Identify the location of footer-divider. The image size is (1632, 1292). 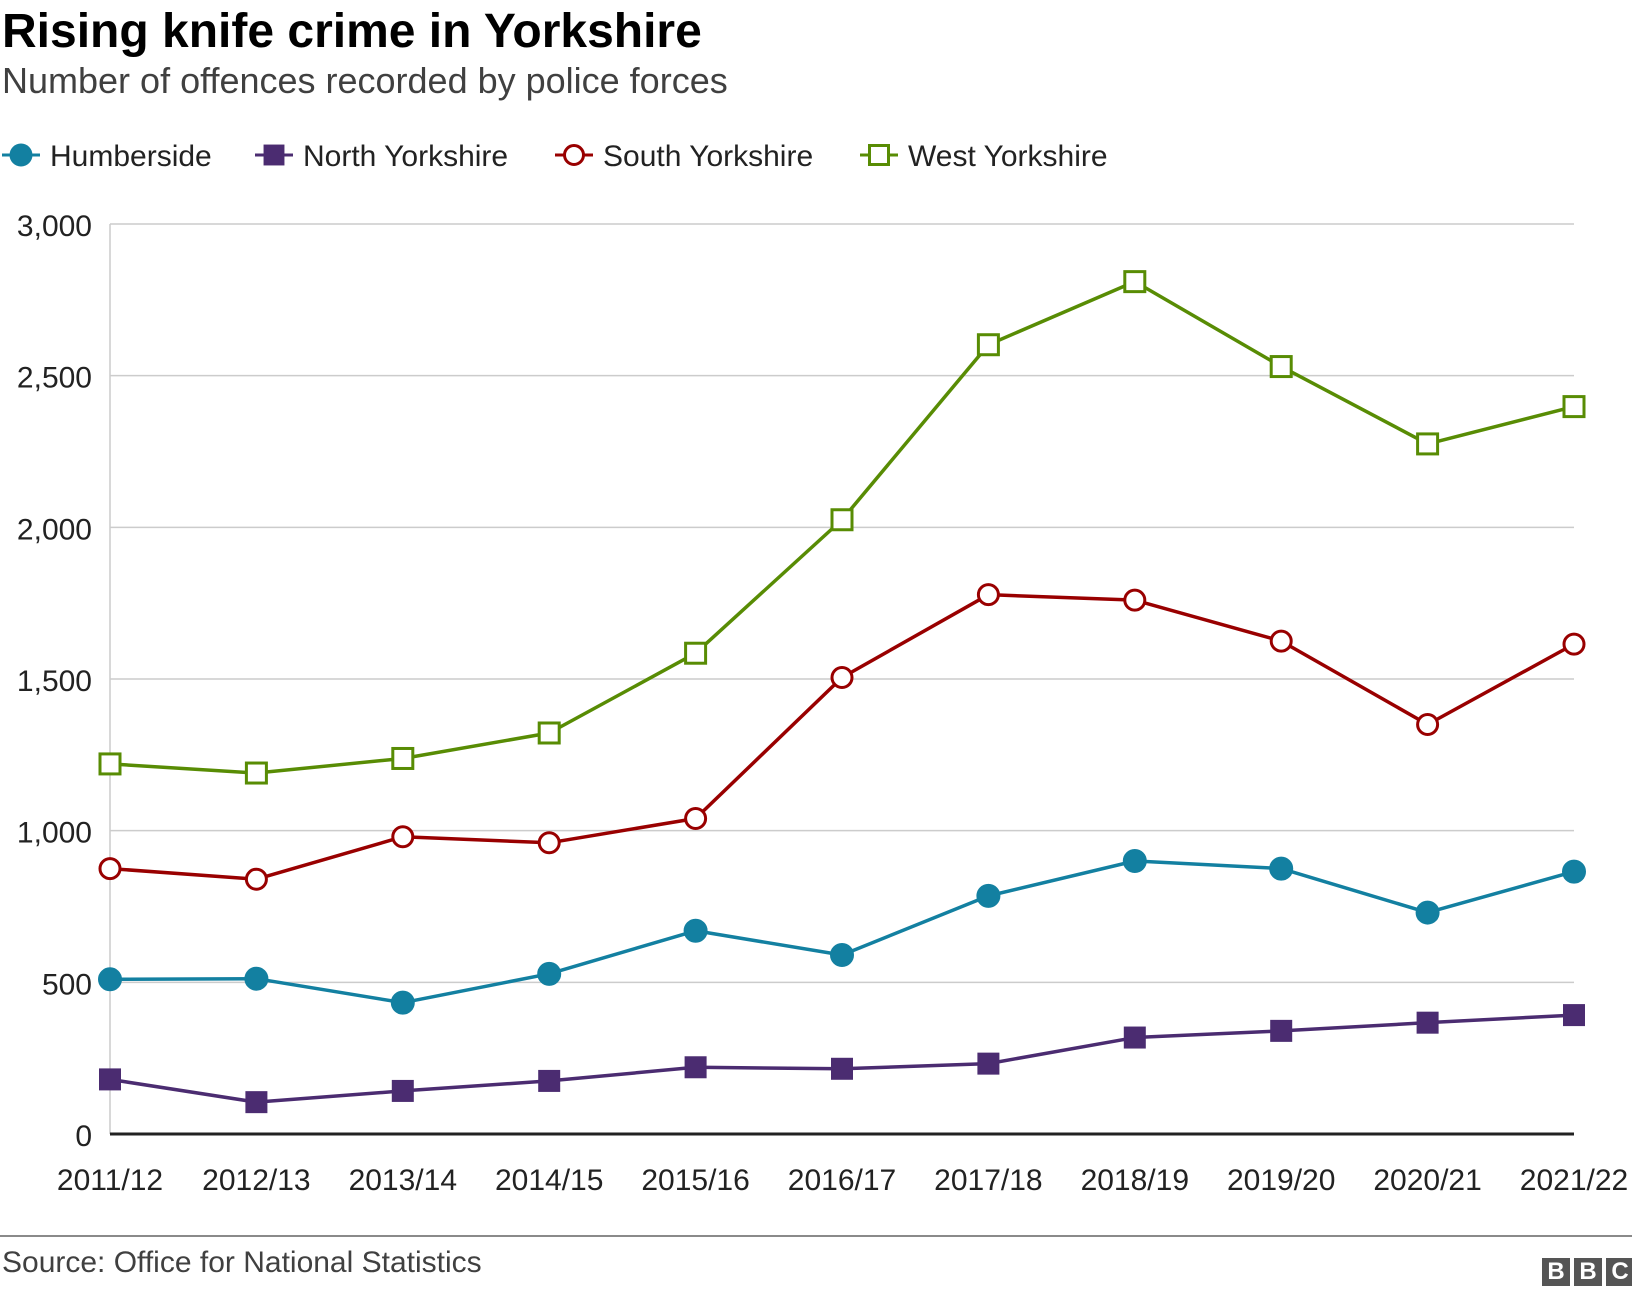
(816, 1236).